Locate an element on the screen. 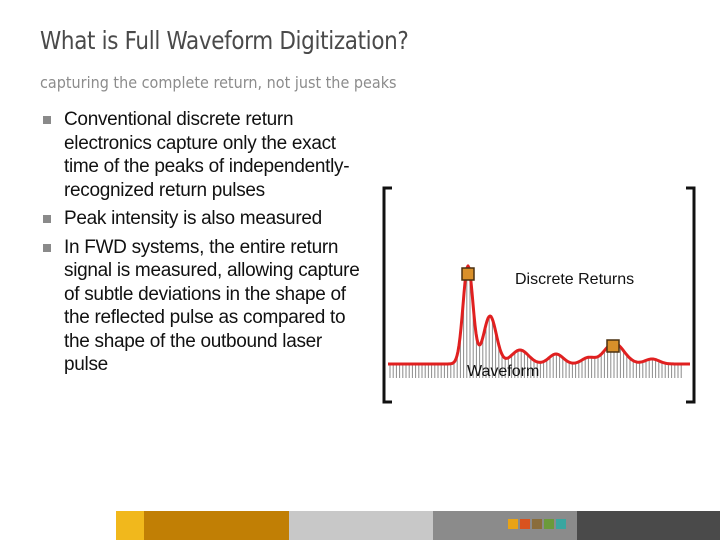  bullet-text: Peak intensity is also measured is located at coordinates (193, 218).